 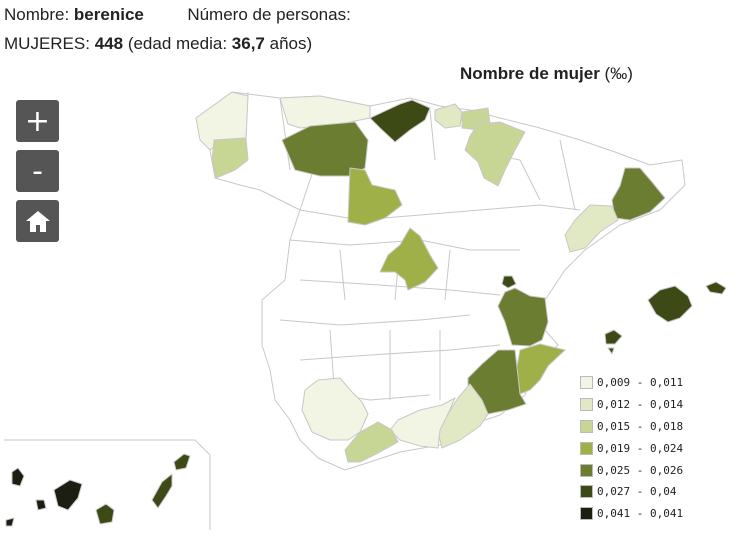 What do you see at coordinates (640, 426) in the screenshot?
I see `legend-label: 0,015 - 0,018` at bounding box center [640, 426].